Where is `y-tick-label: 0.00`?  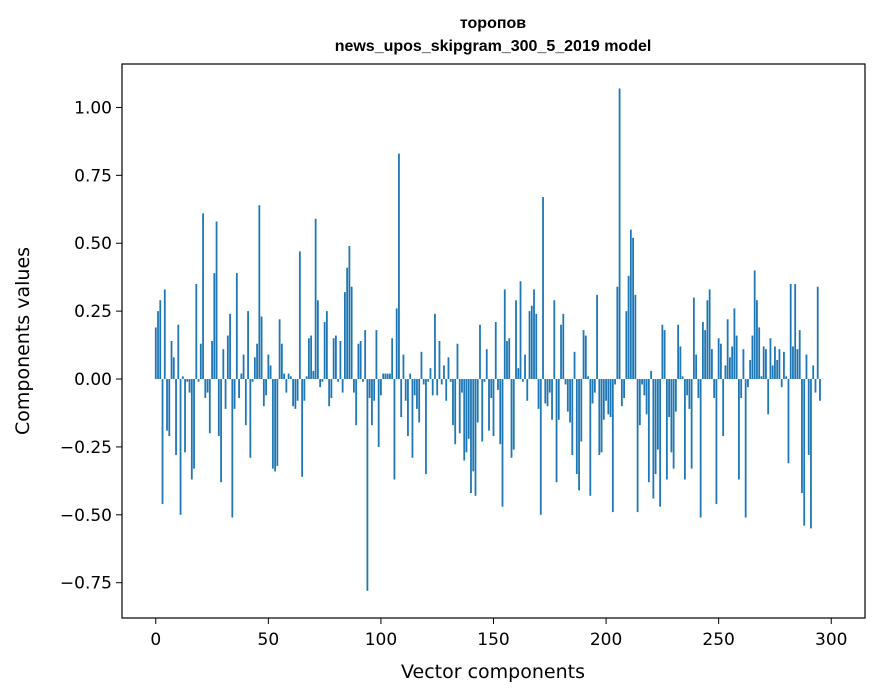 y-tick-label: 0.00 is located at coordinates (93, 380).